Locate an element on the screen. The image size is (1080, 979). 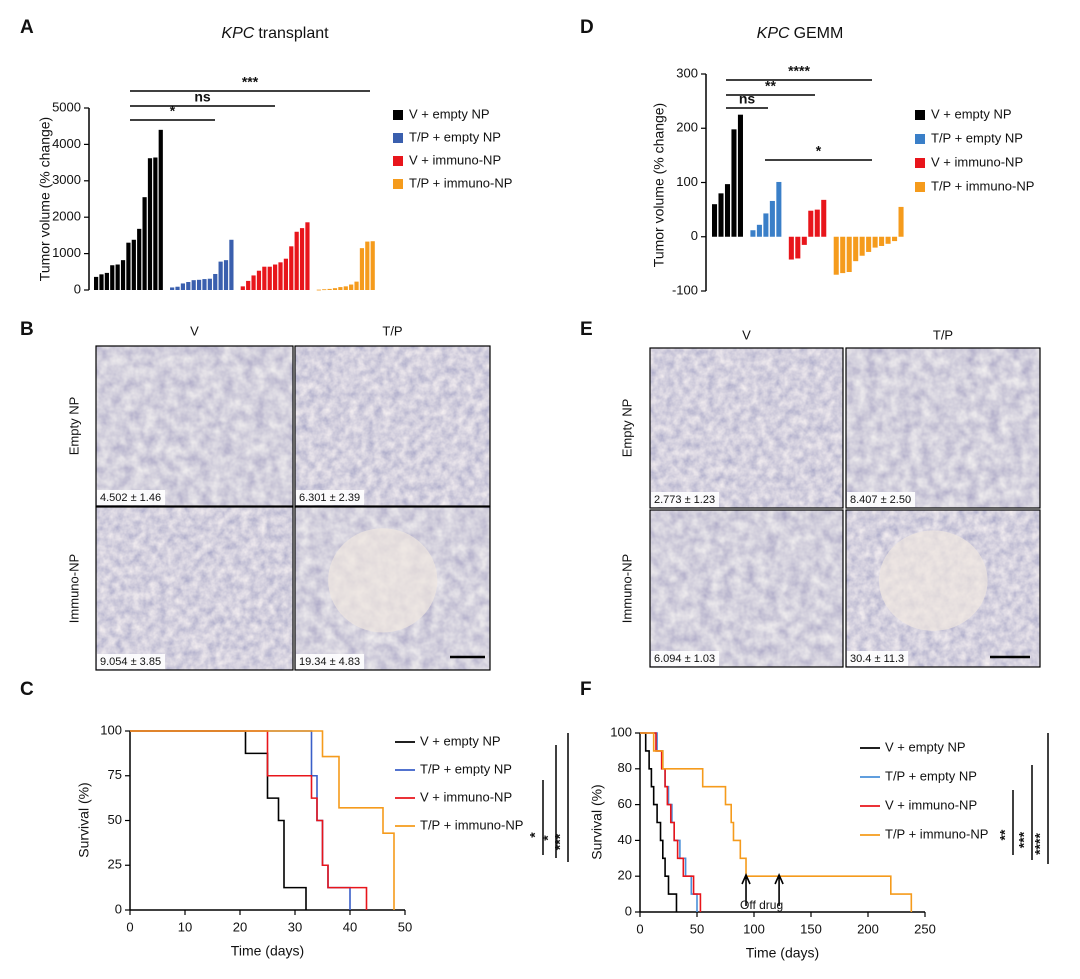
arrow is located at coordinates (746, 889).